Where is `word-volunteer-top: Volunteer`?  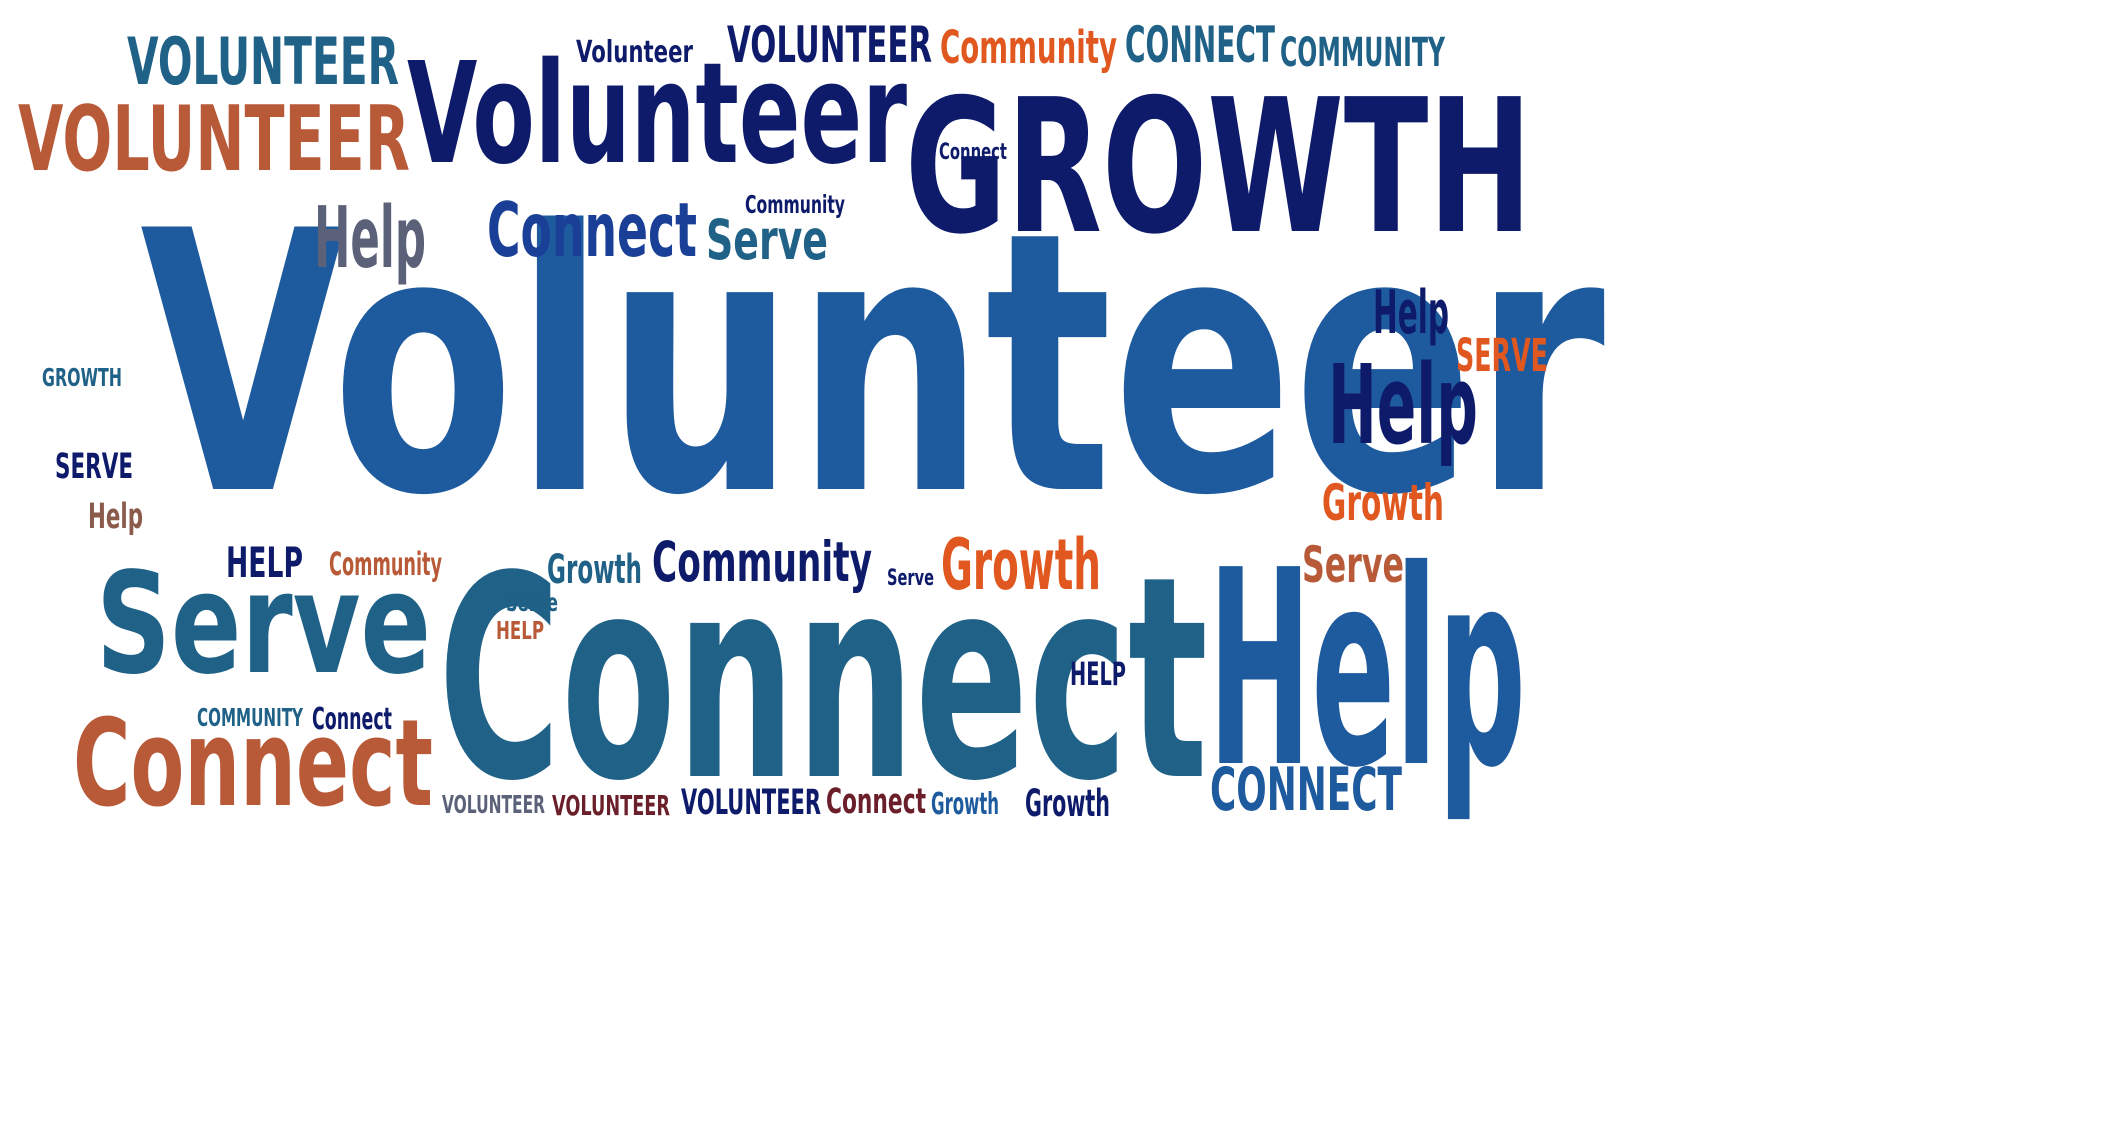
word-volunteer-top: Volunteer is located at coordinates (657, 114).